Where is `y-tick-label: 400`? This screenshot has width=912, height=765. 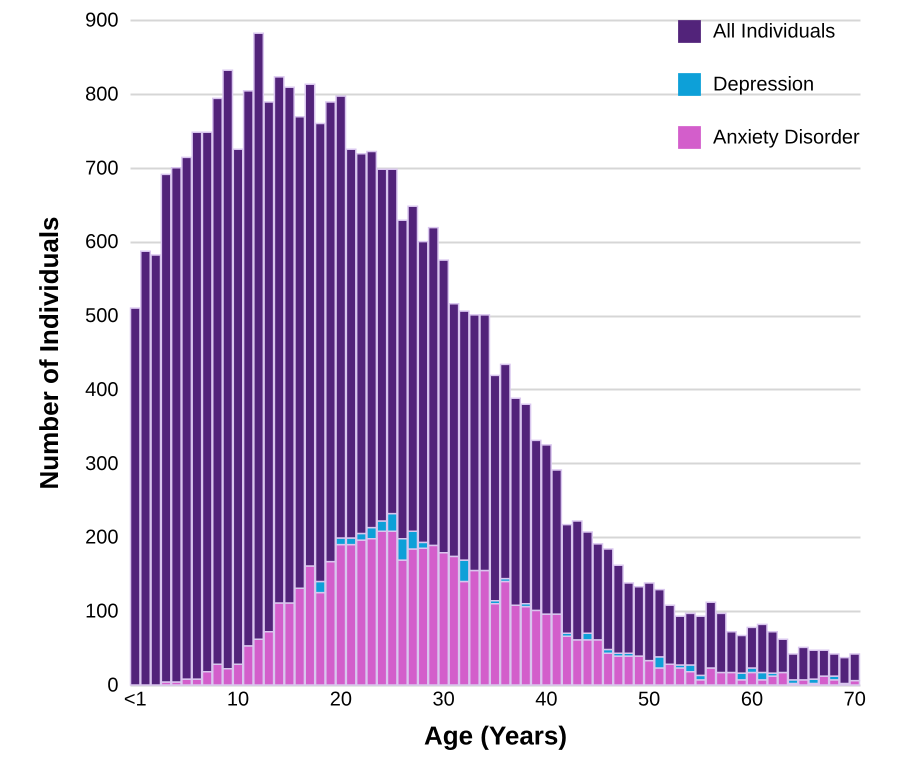
y-tick-label: 400 is located at coordinates (101, 389).